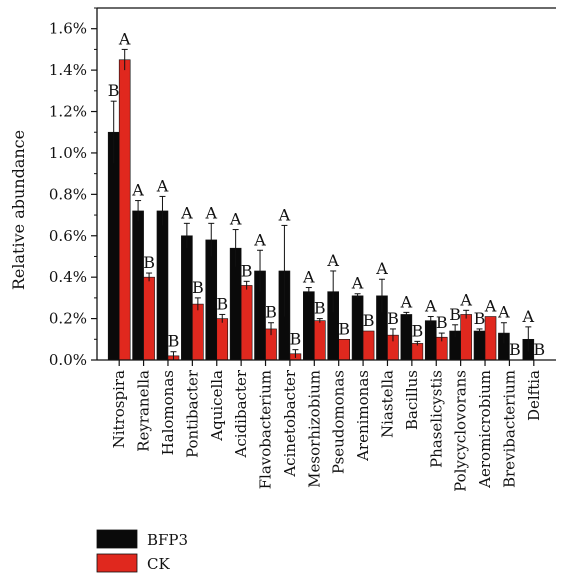 This screenshot has width=564, height=579. What do you see at coordinates (18, 210) in the screenshot?
I see `y-axis-title: Relative abundance` at bounding box center [18, 210].